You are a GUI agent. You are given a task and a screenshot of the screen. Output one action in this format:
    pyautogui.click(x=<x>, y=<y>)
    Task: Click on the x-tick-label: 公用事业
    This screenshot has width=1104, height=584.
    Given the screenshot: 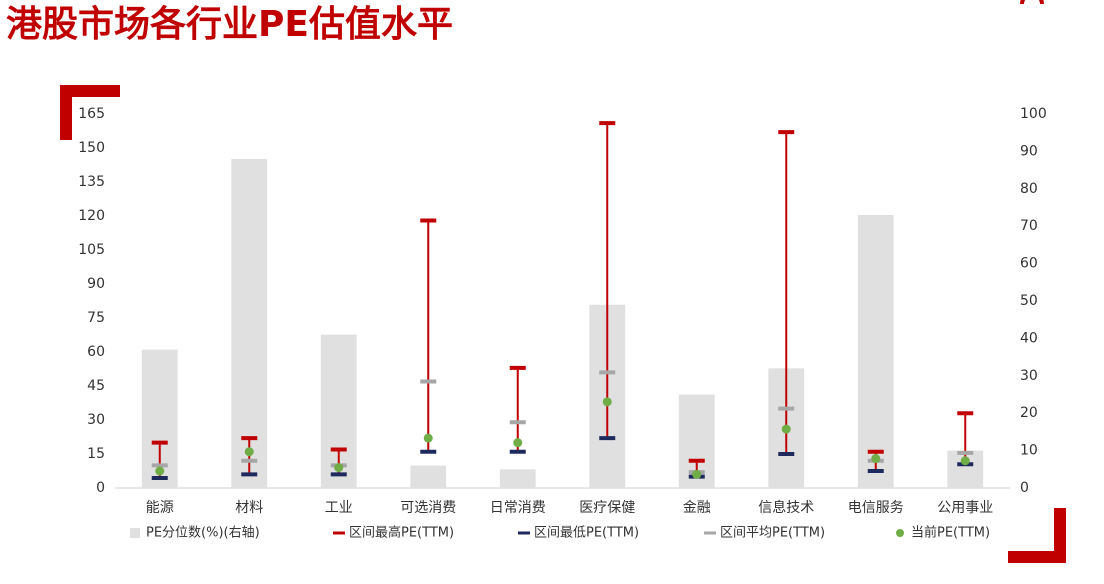 What is the action you would take?
    pyautogui.click(x=965, y=508)
    